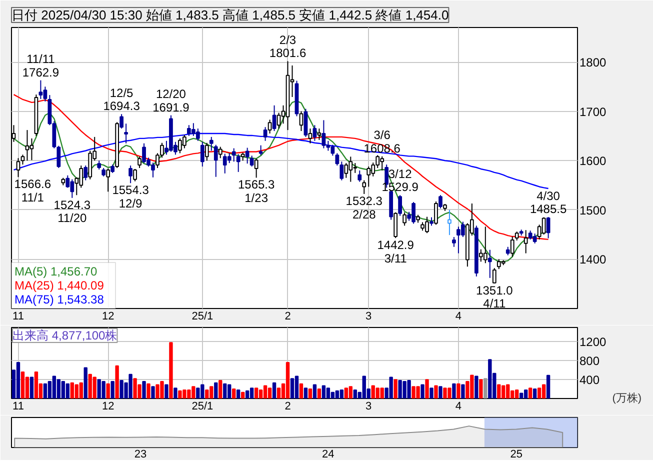 The image size is (653, 470). I want to click on annotation: 2/3 1801.6, so click(287, 46).